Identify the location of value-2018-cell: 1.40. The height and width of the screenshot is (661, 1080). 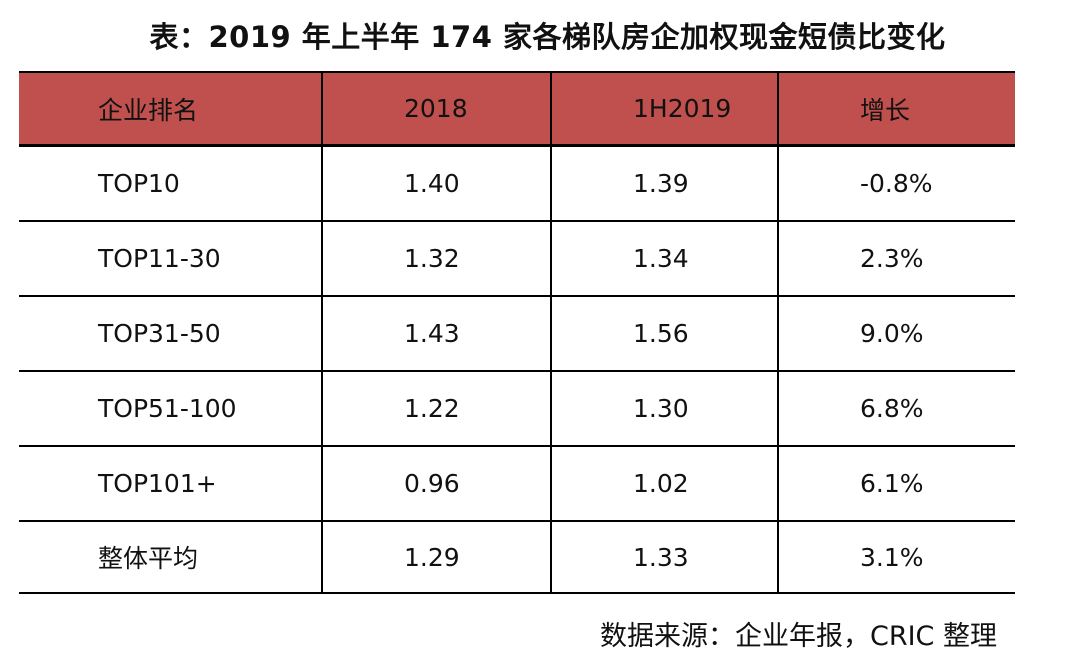
(436, 183).